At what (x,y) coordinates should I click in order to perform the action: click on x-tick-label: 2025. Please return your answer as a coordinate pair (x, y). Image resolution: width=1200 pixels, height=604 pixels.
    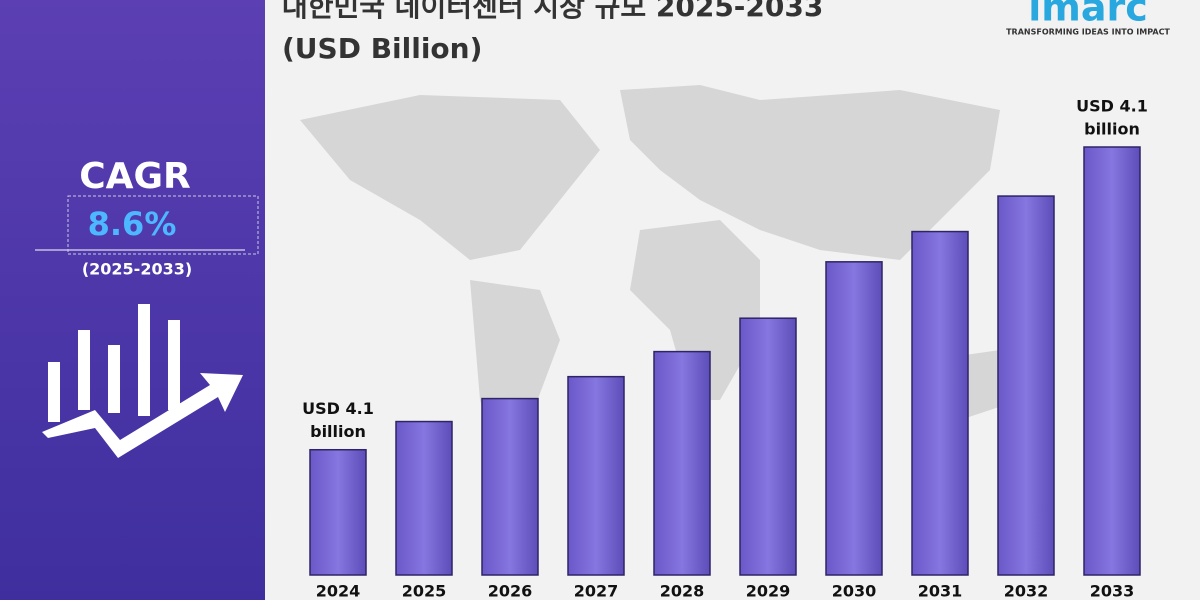
    Looking at the image, I should click on (424, 591).